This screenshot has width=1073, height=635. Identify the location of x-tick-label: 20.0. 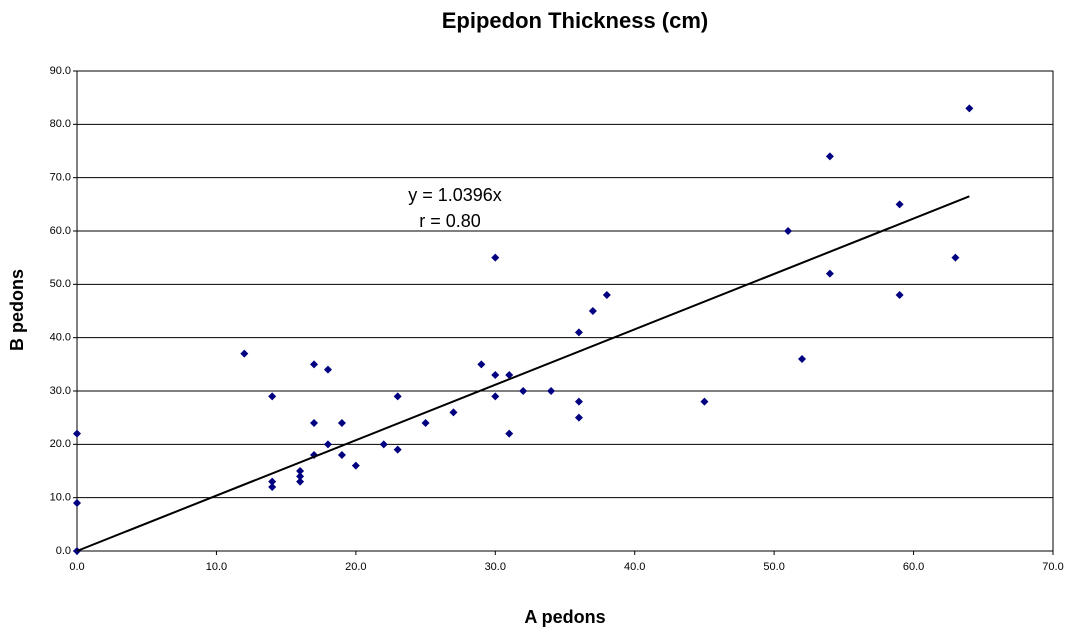
(355, 567).